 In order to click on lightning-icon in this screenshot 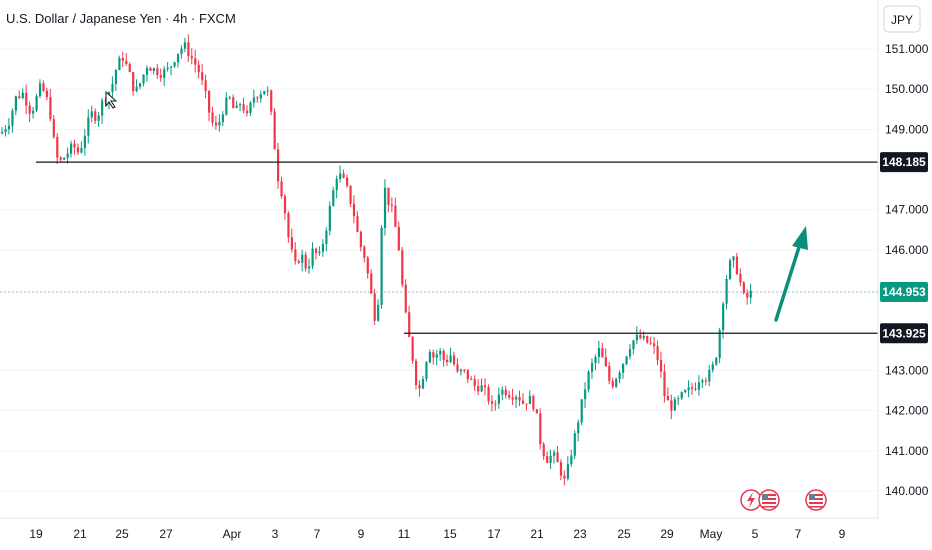, I will do `click(751, 500)`.